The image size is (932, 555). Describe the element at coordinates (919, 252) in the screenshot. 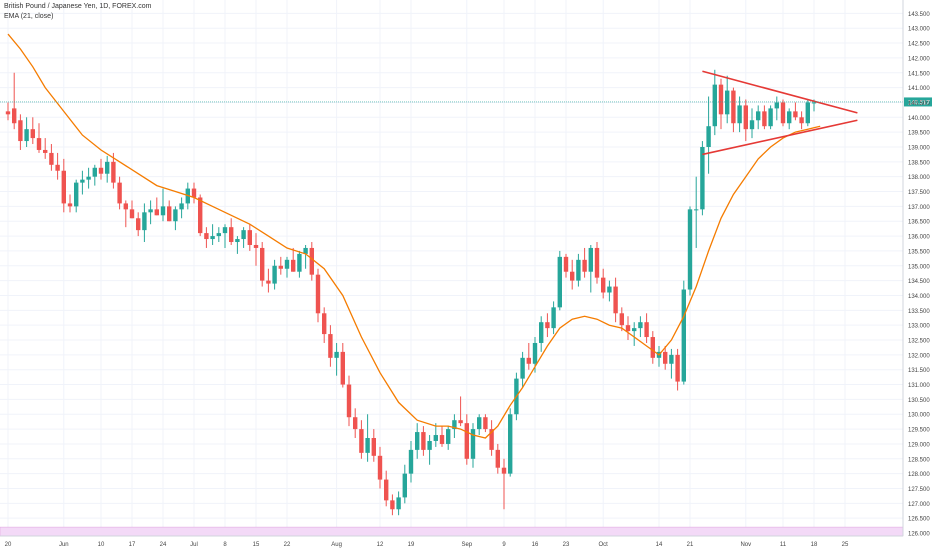

I see `y-tick-label: 135.500` at that location.